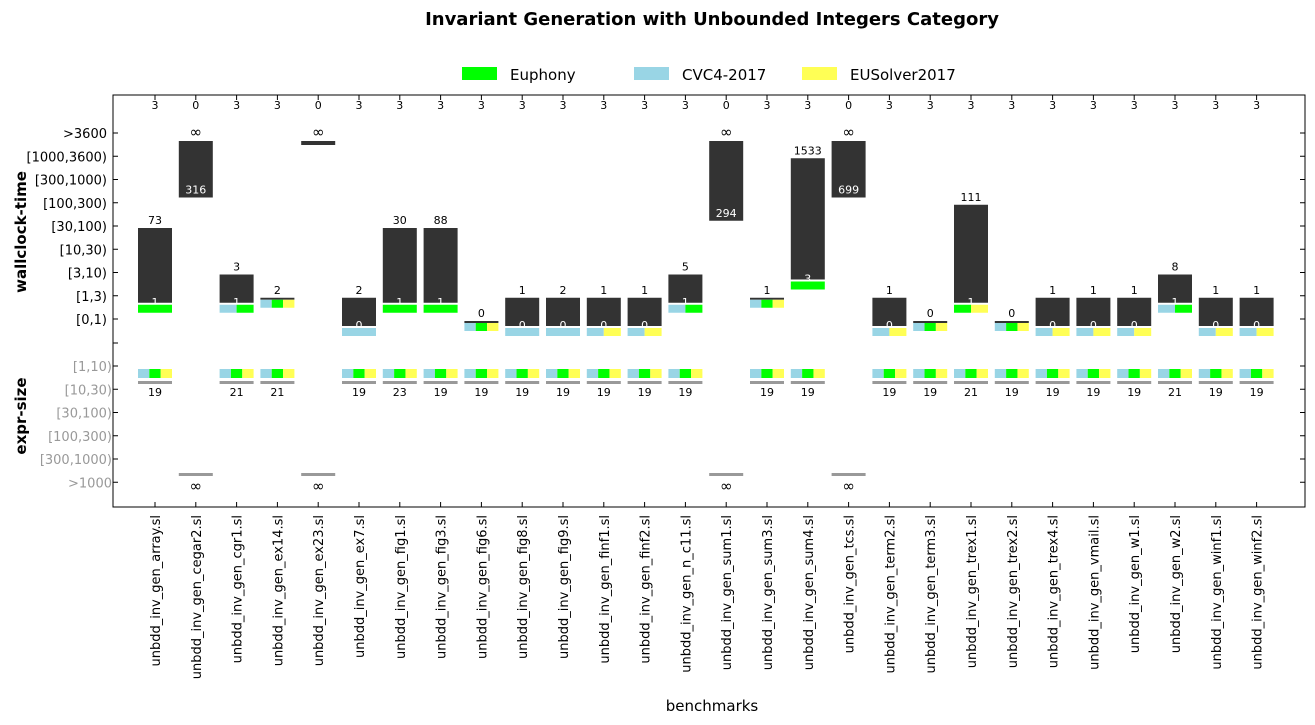 This screenshot has height=725, width=1315. I want to click on ytick-time-6: [3,10), so click(87, 274).